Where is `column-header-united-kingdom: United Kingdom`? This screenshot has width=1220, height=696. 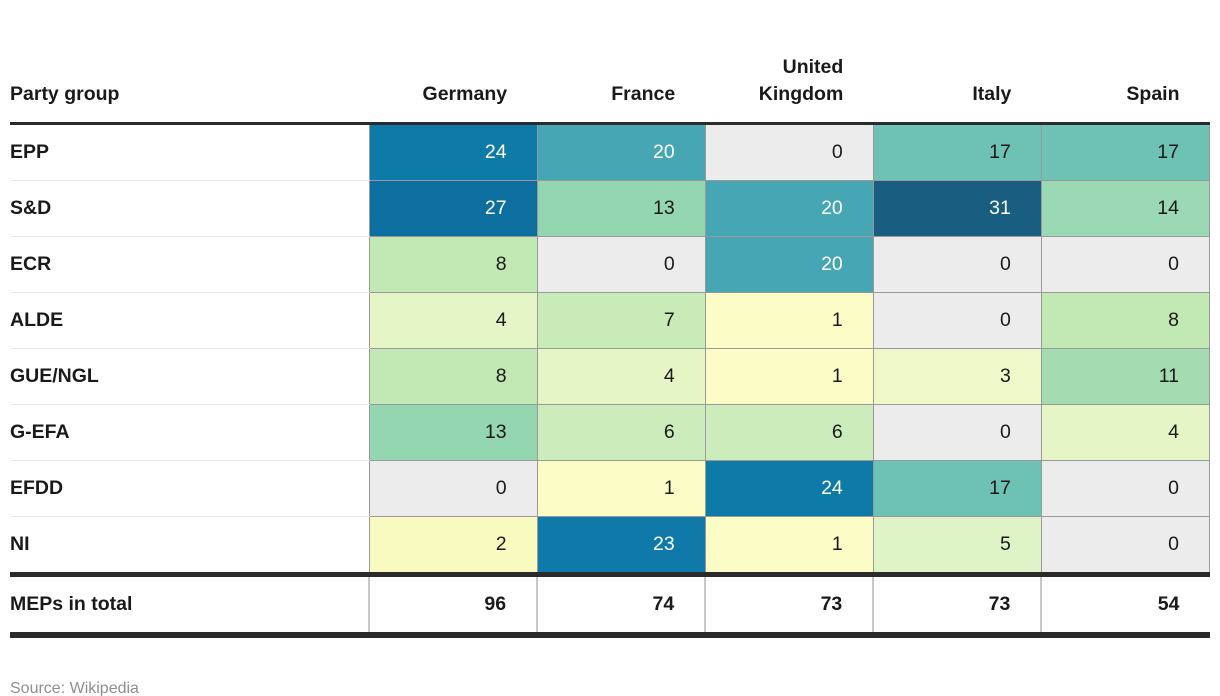
column-header-united-kingdom: United Kingdom is located at coordinates (801, 80).